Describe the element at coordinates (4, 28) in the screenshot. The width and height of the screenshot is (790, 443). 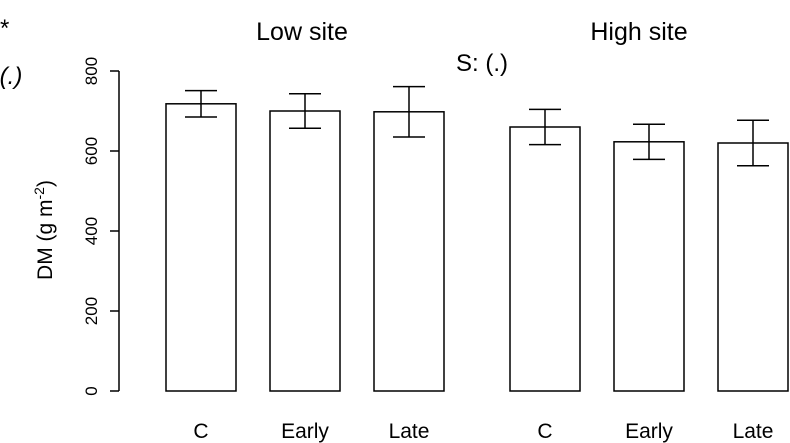
I see `annotation-star: *` at that location.